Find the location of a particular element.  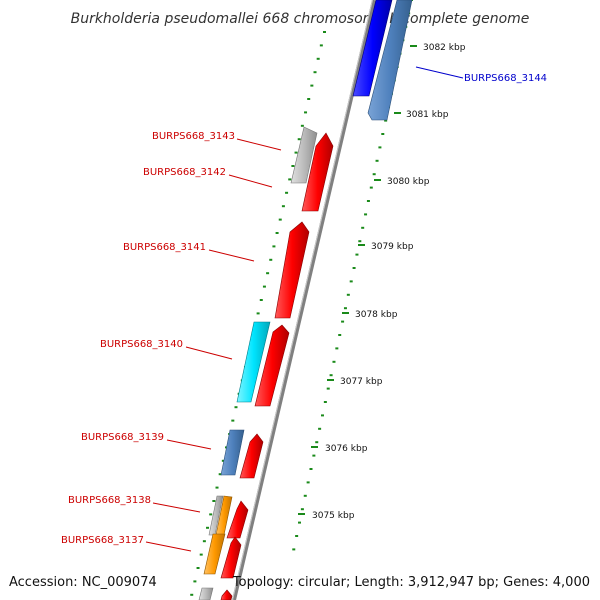

gene-burps668-3136-feature is located at coordinates (226, 594).